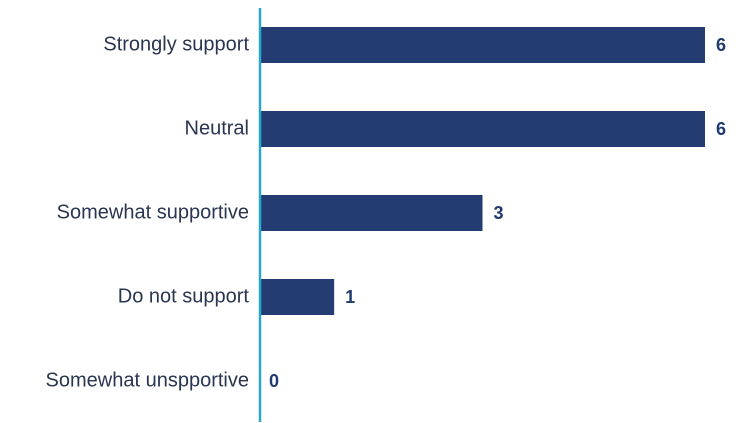 This screenshot has width=742, height=423. I want to click on value-label-3: 1, so click(350, 297).